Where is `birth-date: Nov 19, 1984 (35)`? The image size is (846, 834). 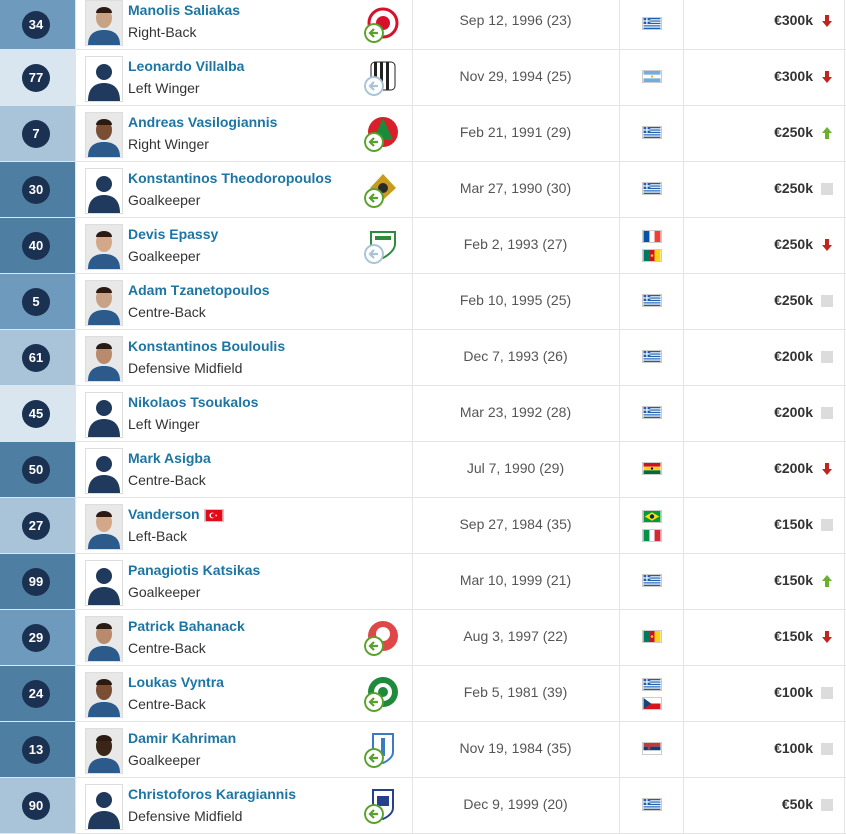 birth-date: Nov 19, 1984 (35) is located at coordinates (515, 748).